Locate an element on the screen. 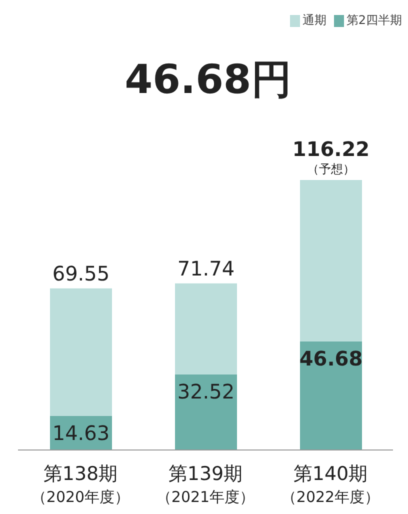 This screenshot has width=408, height=514. x-tick-label: 第139期（2021年度） is located at coordinates (205, 484).